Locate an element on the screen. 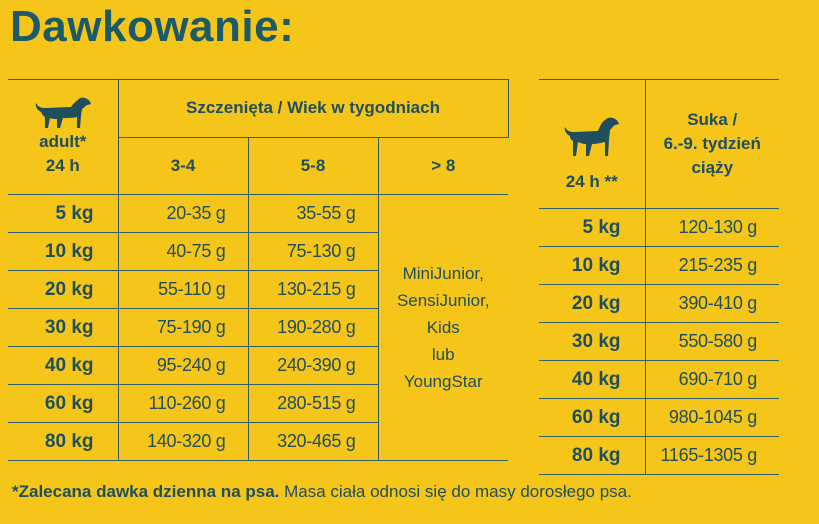 The image size is (819, 524). dose-cell: 320-465 g is located at coordinates (313, 441).